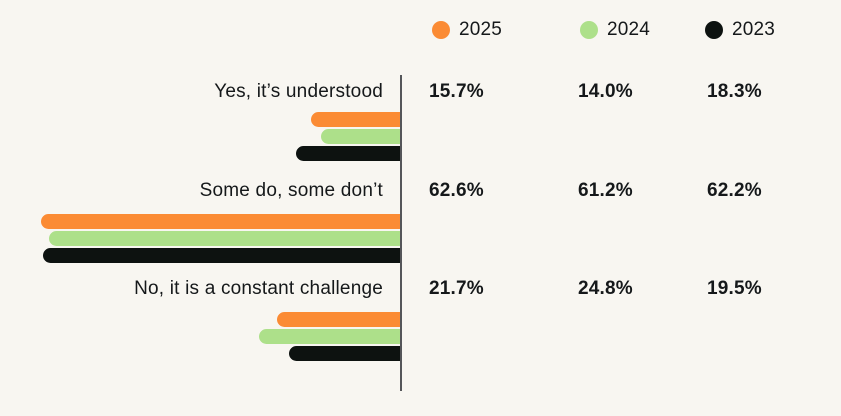  What do you see at coordinates (734, 288) in the screenshot?
I see `value-label-2023: 19.5%` at bounding box center [734, 288].